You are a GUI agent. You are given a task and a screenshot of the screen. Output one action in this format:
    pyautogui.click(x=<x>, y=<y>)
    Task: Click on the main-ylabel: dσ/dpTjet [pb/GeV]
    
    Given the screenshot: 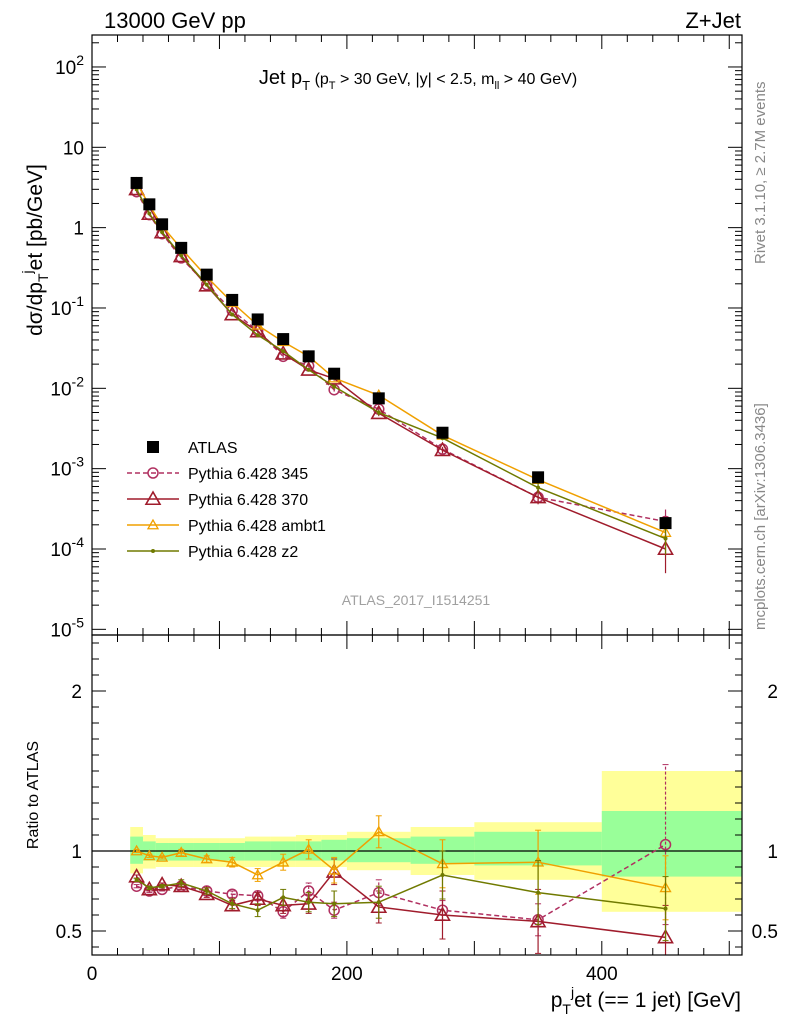 What is the action you would take?
    pyautogui.click(x=35, y=250)
    